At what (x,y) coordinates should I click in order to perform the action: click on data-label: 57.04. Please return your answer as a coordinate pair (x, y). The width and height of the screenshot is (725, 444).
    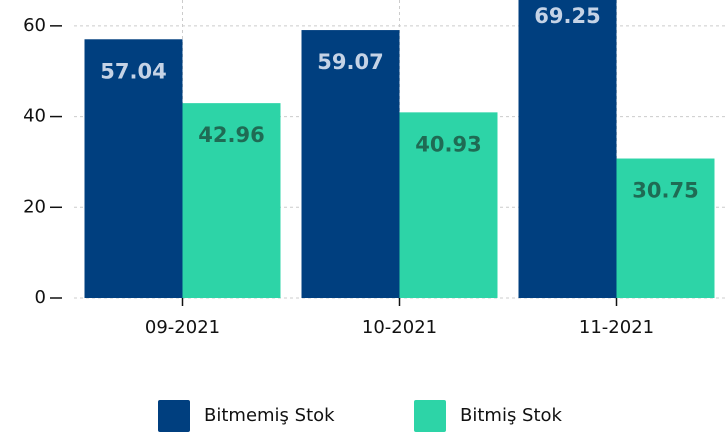
    Looking at the image, I should click on (133, 71).